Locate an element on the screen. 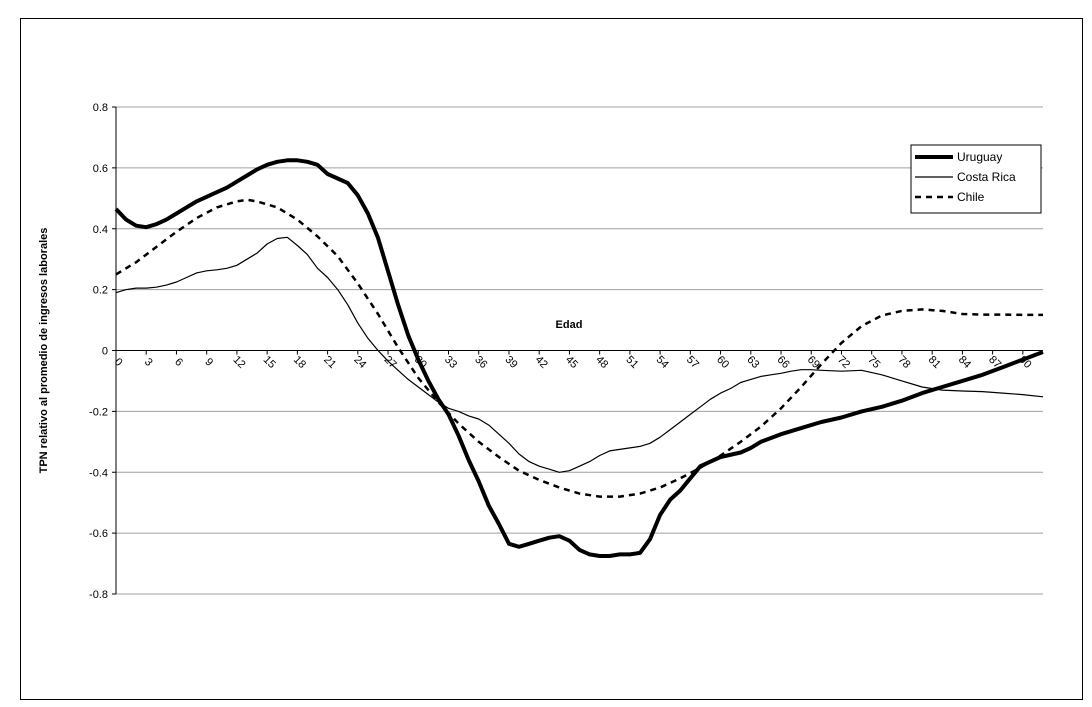 Image resolution: width=1092 pixels, height=707 pixels. x-tick-label: 57 is located at coordinates (692, 362).